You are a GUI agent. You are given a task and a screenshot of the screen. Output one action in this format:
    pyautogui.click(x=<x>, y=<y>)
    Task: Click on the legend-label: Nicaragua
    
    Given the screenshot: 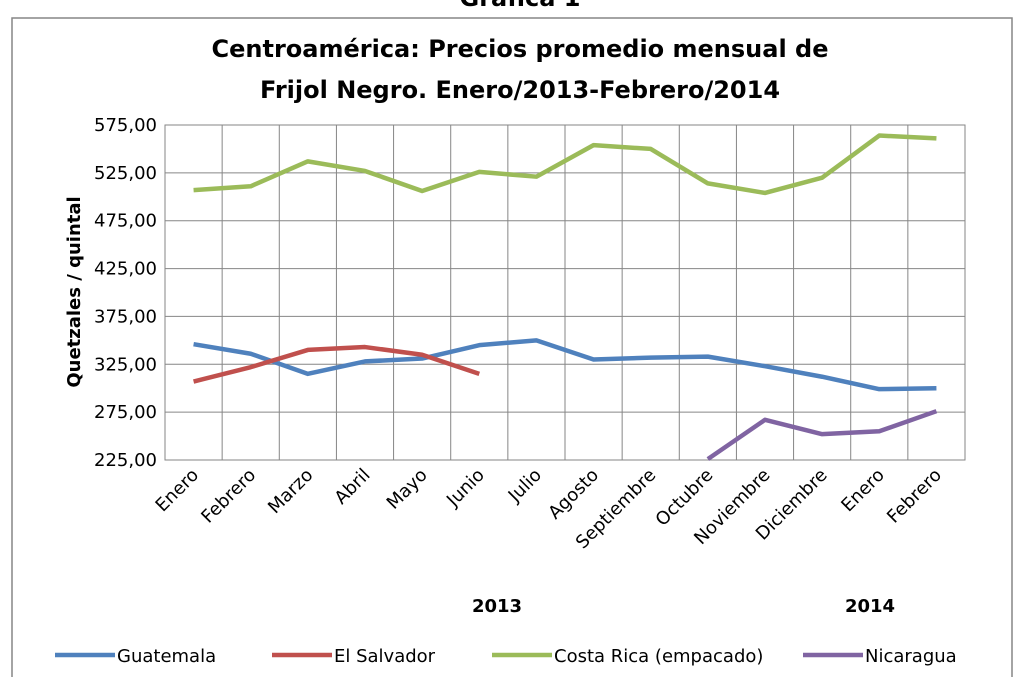 What is the action you would take?
    pyautogui.click(x=911, y=656)
    